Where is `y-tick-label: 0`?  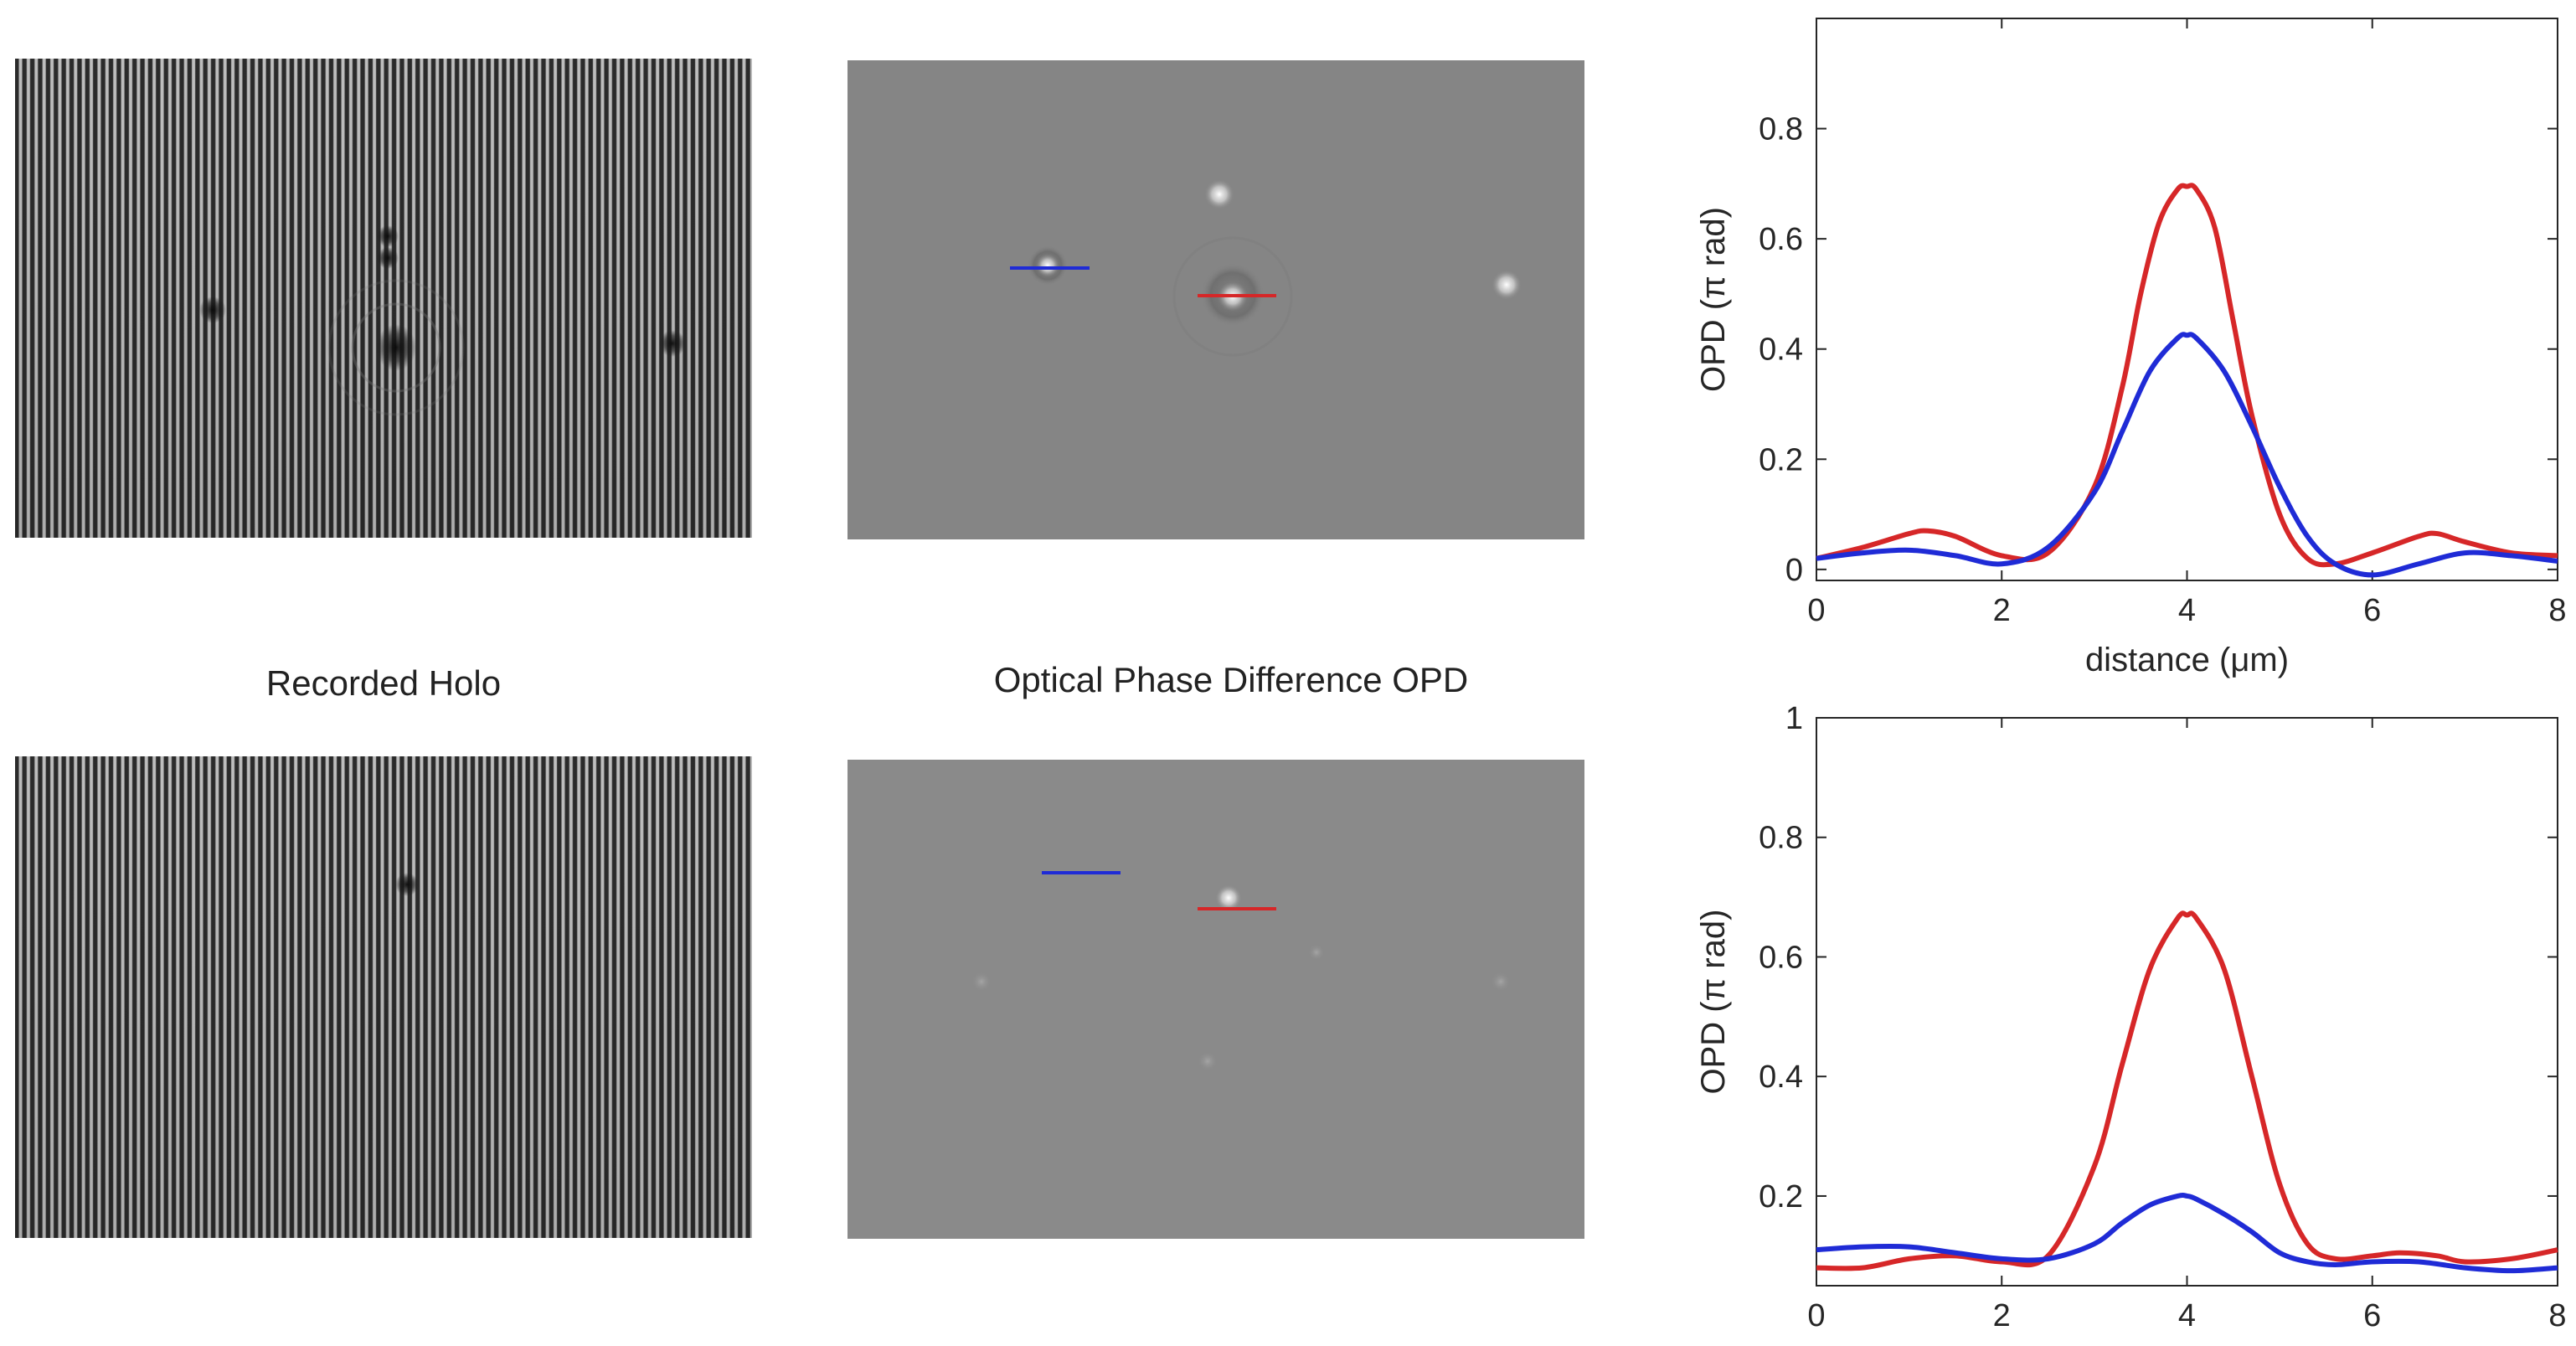
y-tick-label: 0 is located at coordinates (1794, 570).